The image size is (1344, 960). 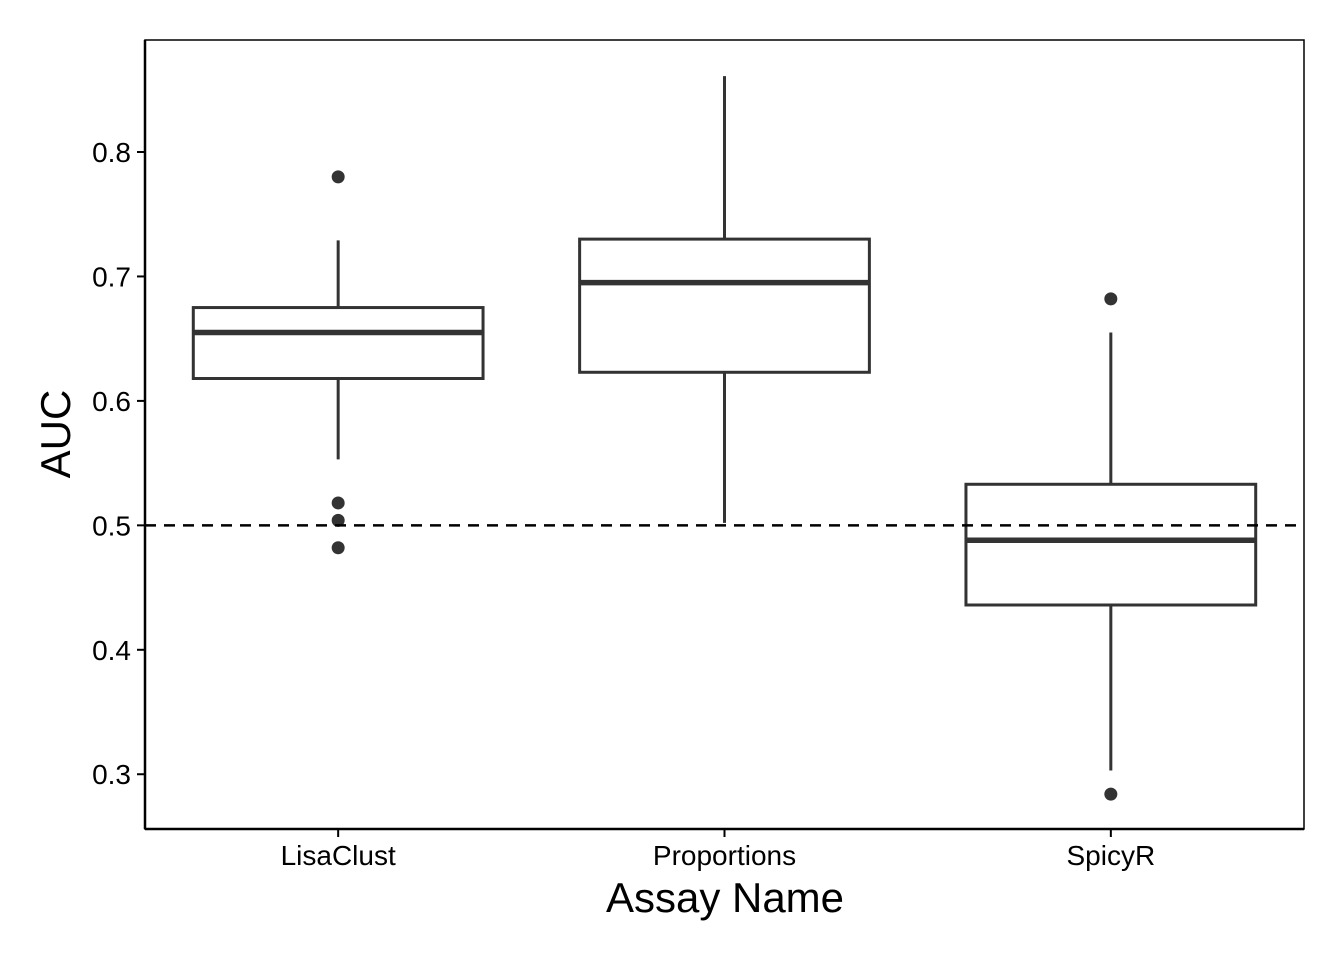 I want to click on x-tick-label: SpicyR, so click(x=1110, y=855).